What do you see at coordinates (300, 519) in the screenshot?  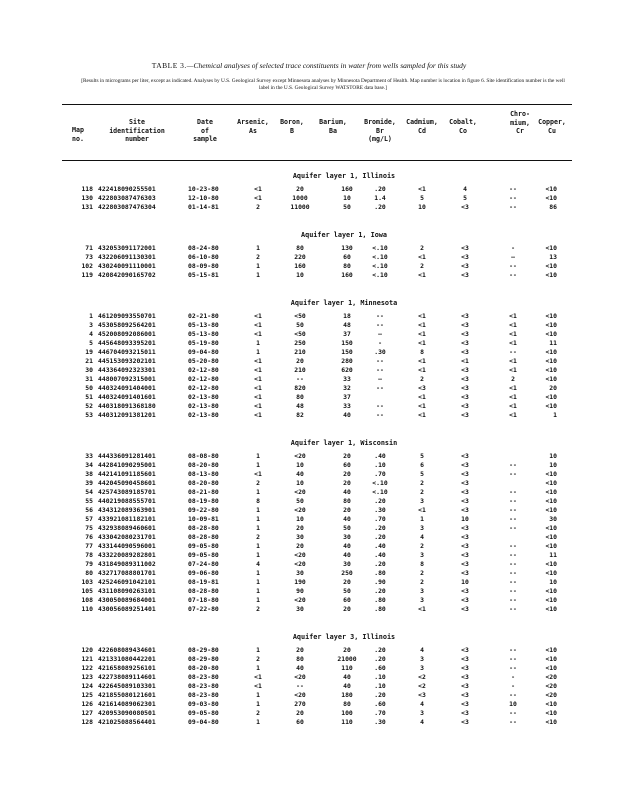 I see `cell-boron: 10` at bounding box center [300, 519].